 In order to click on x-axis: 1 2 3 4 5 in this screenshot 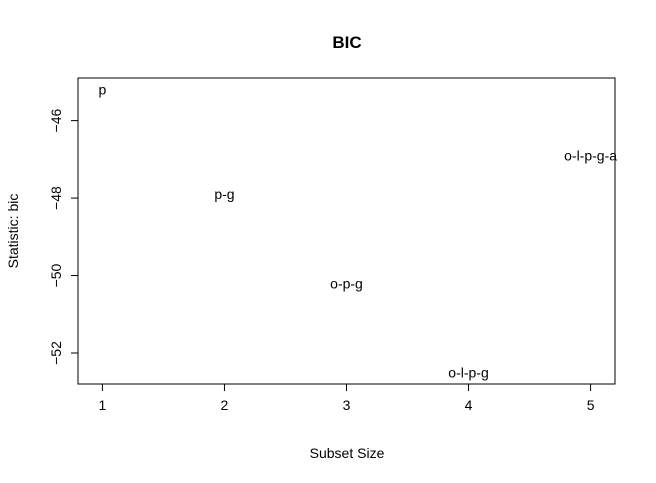, I will do `click(347, 398)`.